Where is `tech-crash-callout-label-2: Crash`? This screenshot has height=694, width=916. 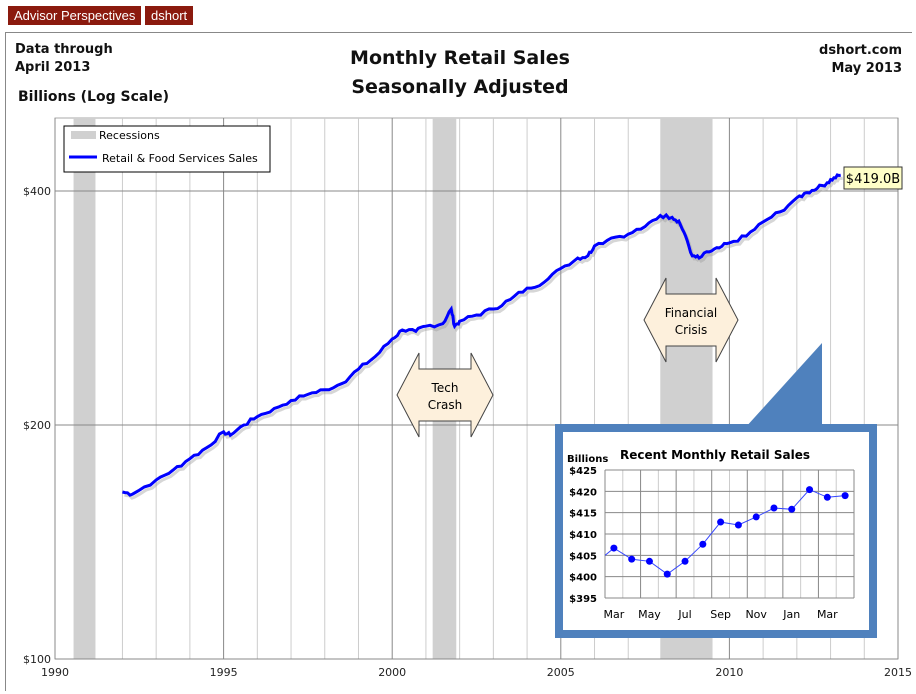
tech-crash-callout-label-2: Crash is located at coordinates (445, 405).